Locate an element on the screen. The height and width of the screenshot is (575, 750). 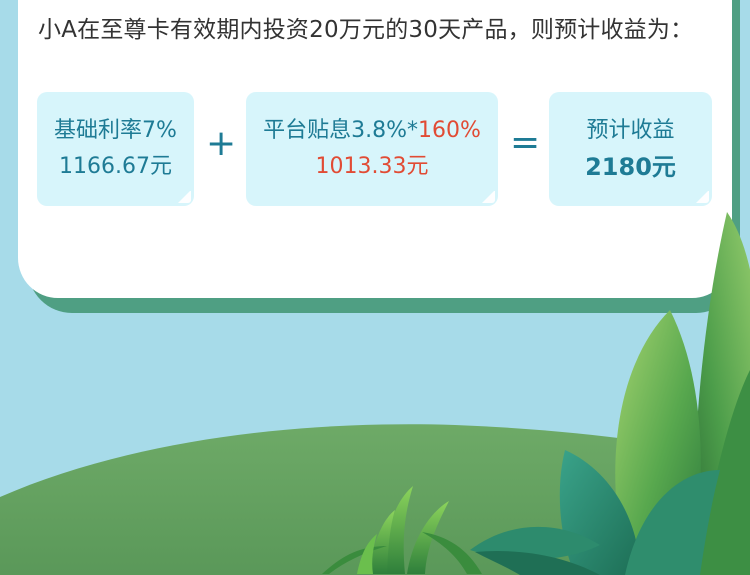
result-value: 2180元 is located at coordinates (630, 167).